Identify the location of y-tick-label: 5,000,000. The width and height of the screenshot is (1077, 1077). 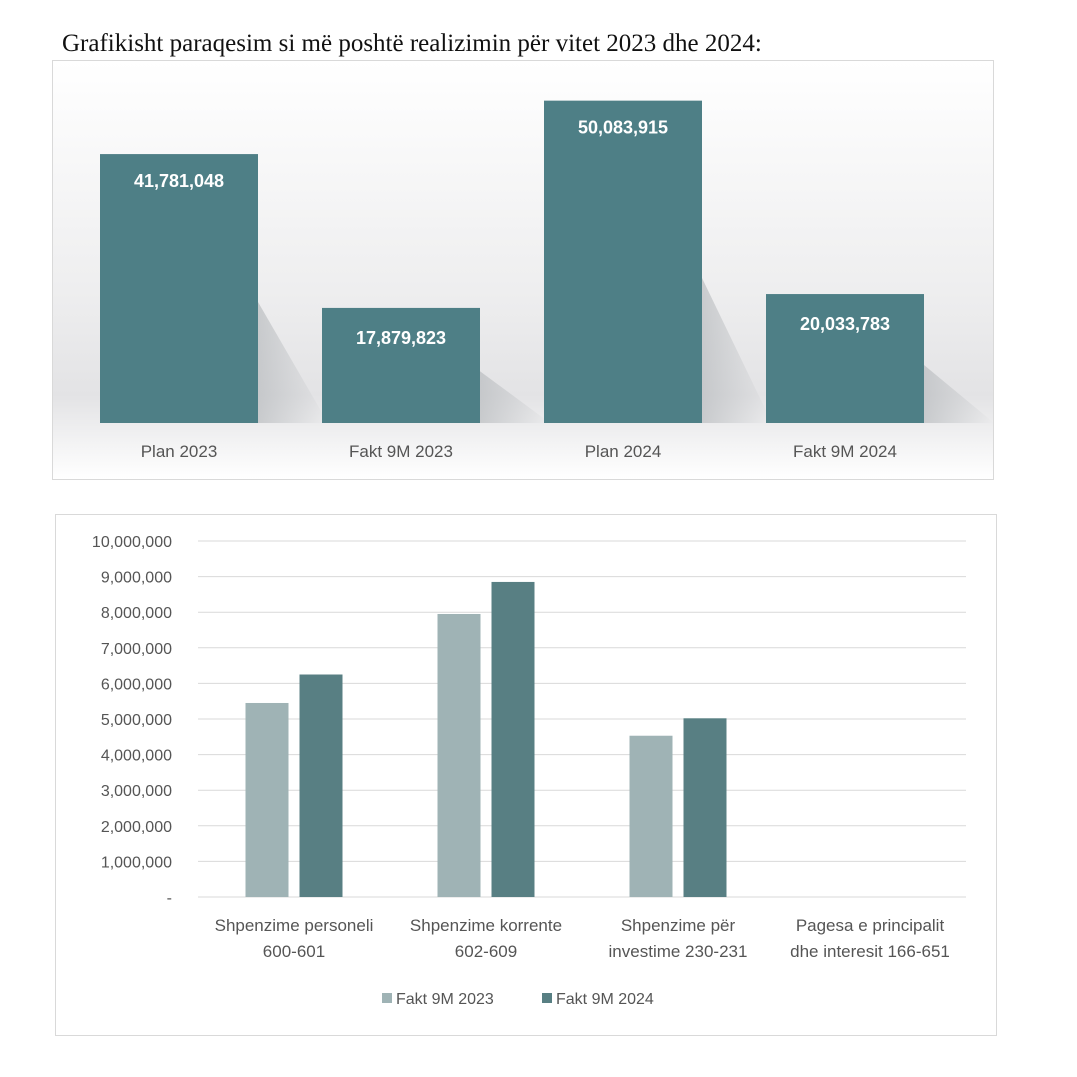
(136, 720).